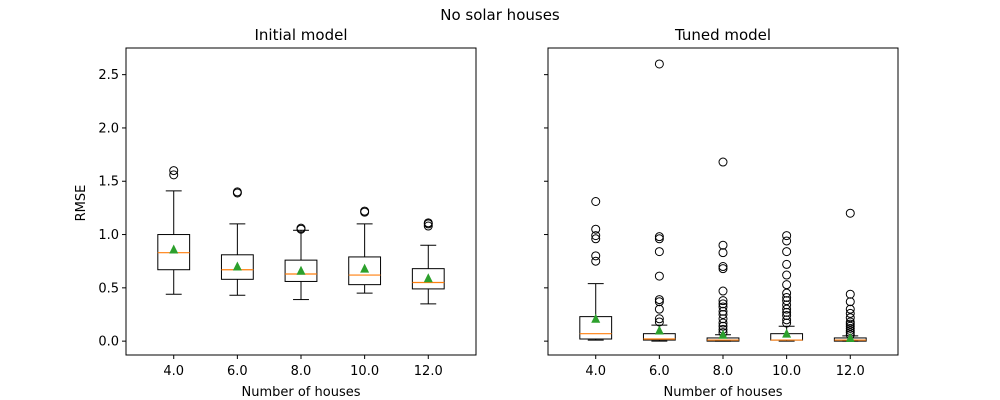 The height and width of the screenshot is (400, 1000). I want to click on y-tick-label: 1.5, so click(108, 182).